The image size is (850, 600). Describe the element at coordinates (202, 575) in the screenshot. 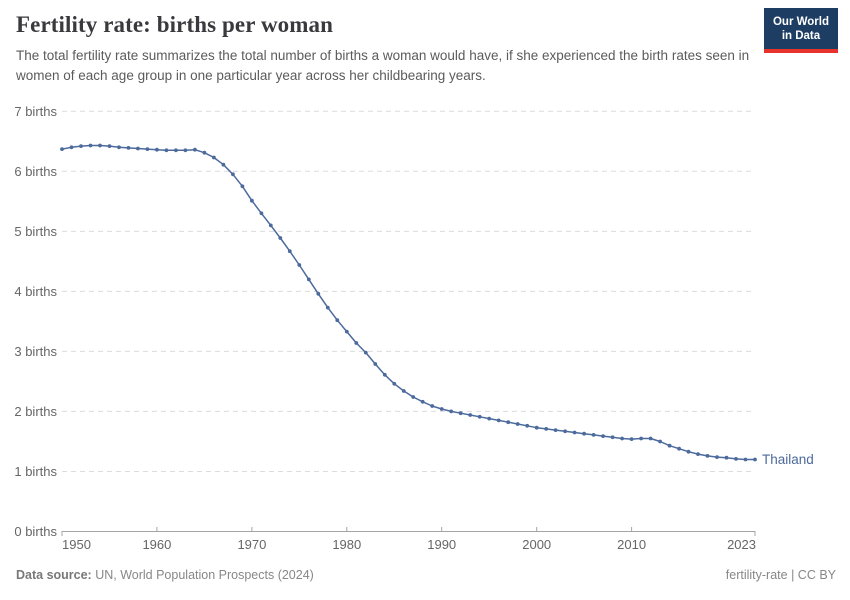

I see `data-source-value: UN, World Population Prospects (2024)` at that location.